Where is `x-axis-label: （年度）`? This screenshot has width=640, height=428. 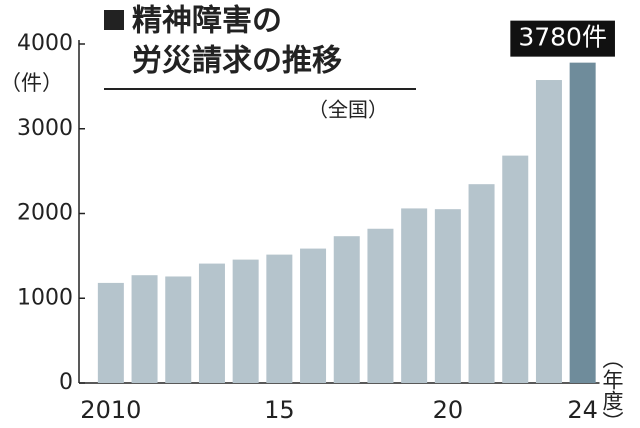
x-axis-label: （年度） is located at coordinates (612, 388).